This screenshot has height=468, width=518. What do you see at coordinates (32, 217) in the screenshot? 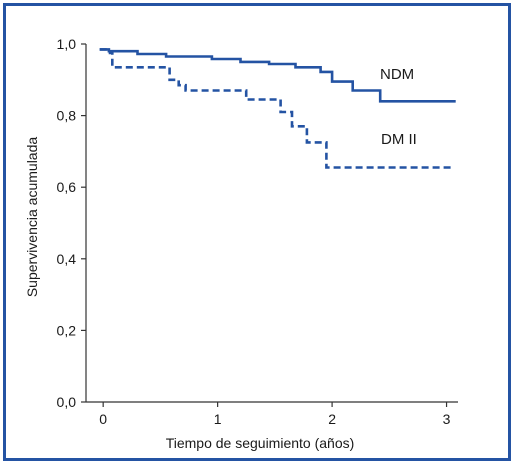
I see `y-axis-title: Supervivencia acumulada` at bounding box center [32, 217].